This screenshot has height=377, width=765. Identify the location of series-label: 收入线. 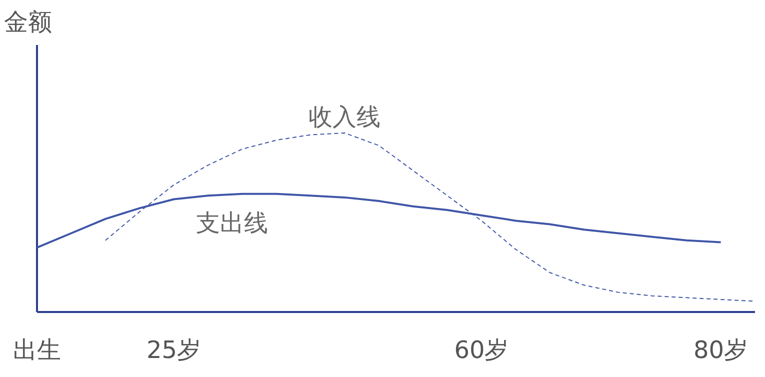
(344, 117).